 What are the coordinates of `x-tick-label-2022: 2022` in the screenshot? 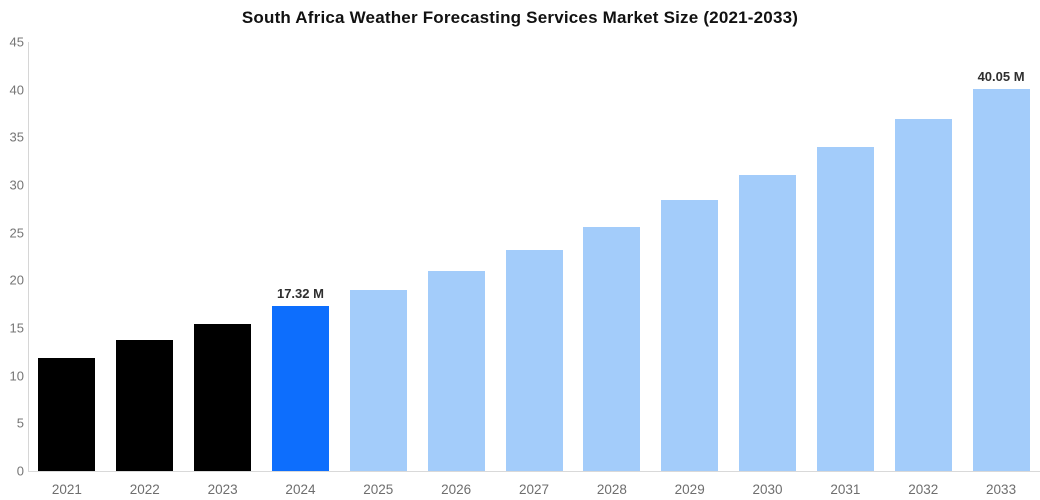 It's located at (144, 489).